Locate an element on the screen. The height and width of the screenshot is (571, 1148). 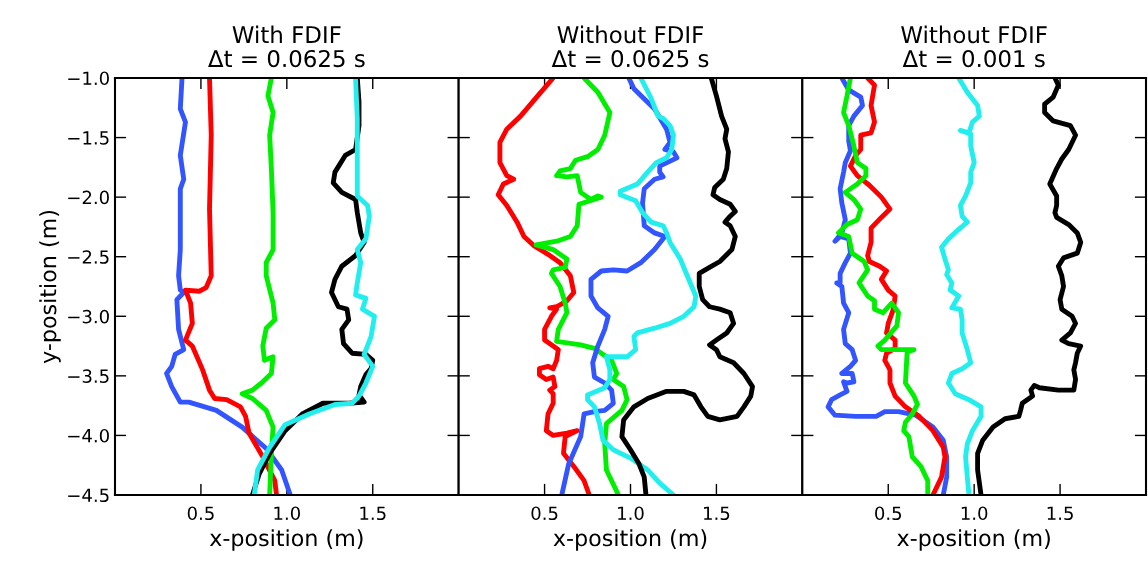
chart-title: Without FDIF Δt = 0.001 s is located at coordinates (974, 46).